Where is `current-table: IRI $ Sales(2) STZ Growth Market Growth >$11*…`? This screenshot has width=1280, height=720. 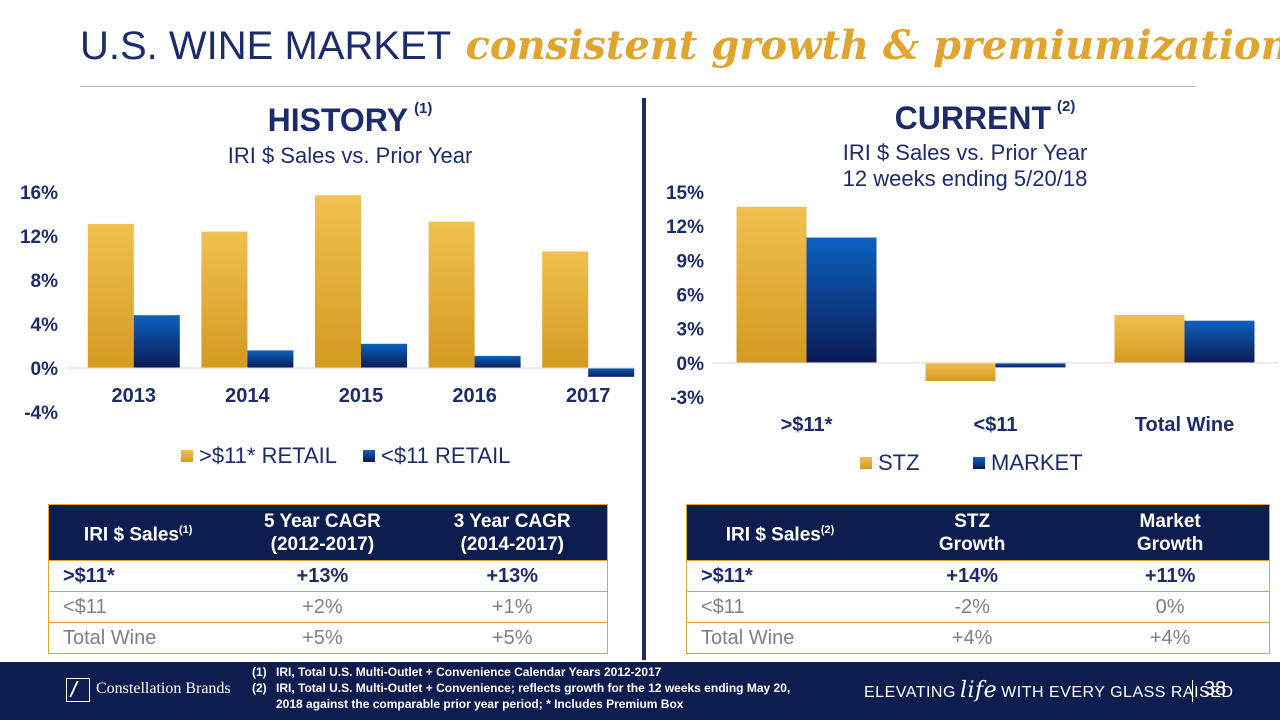
current-table: IRI $ Sales(2) STZ Growth Market Growth >$11*… is located at coordinates (978, 579).